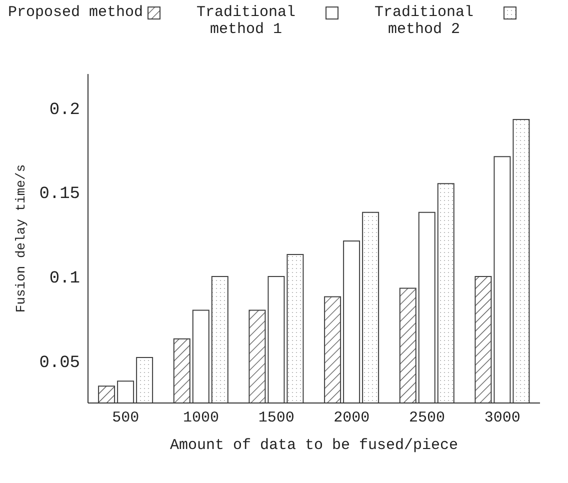 This screenshot has height=483, width=568. I want to click on y-tick-label: 0.05, so click(59, 363).